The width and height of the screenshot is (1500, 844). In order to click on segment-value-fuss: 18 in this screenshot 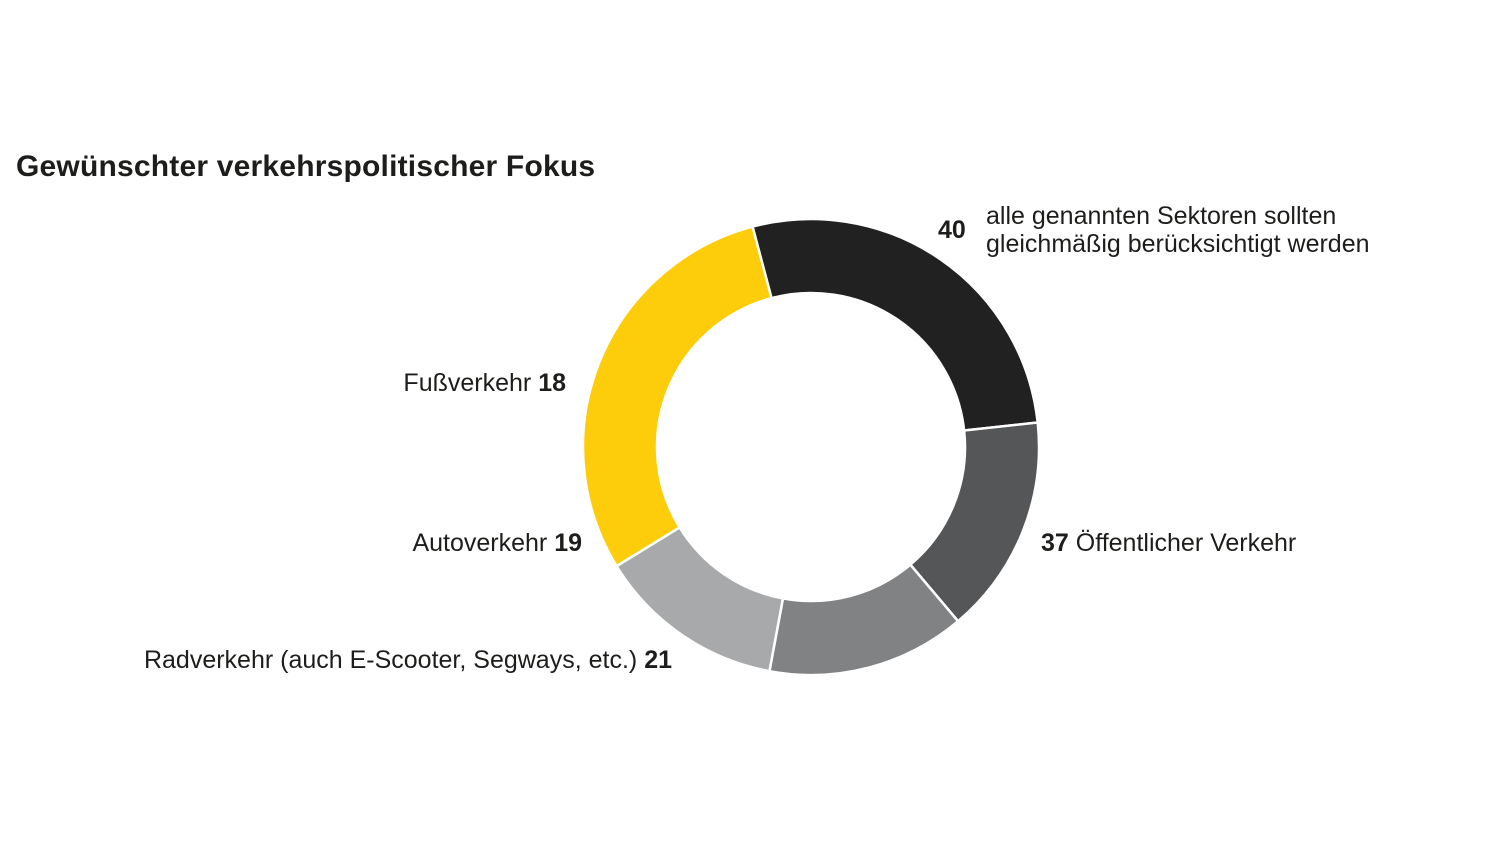, I will do `click(552, 383)`.